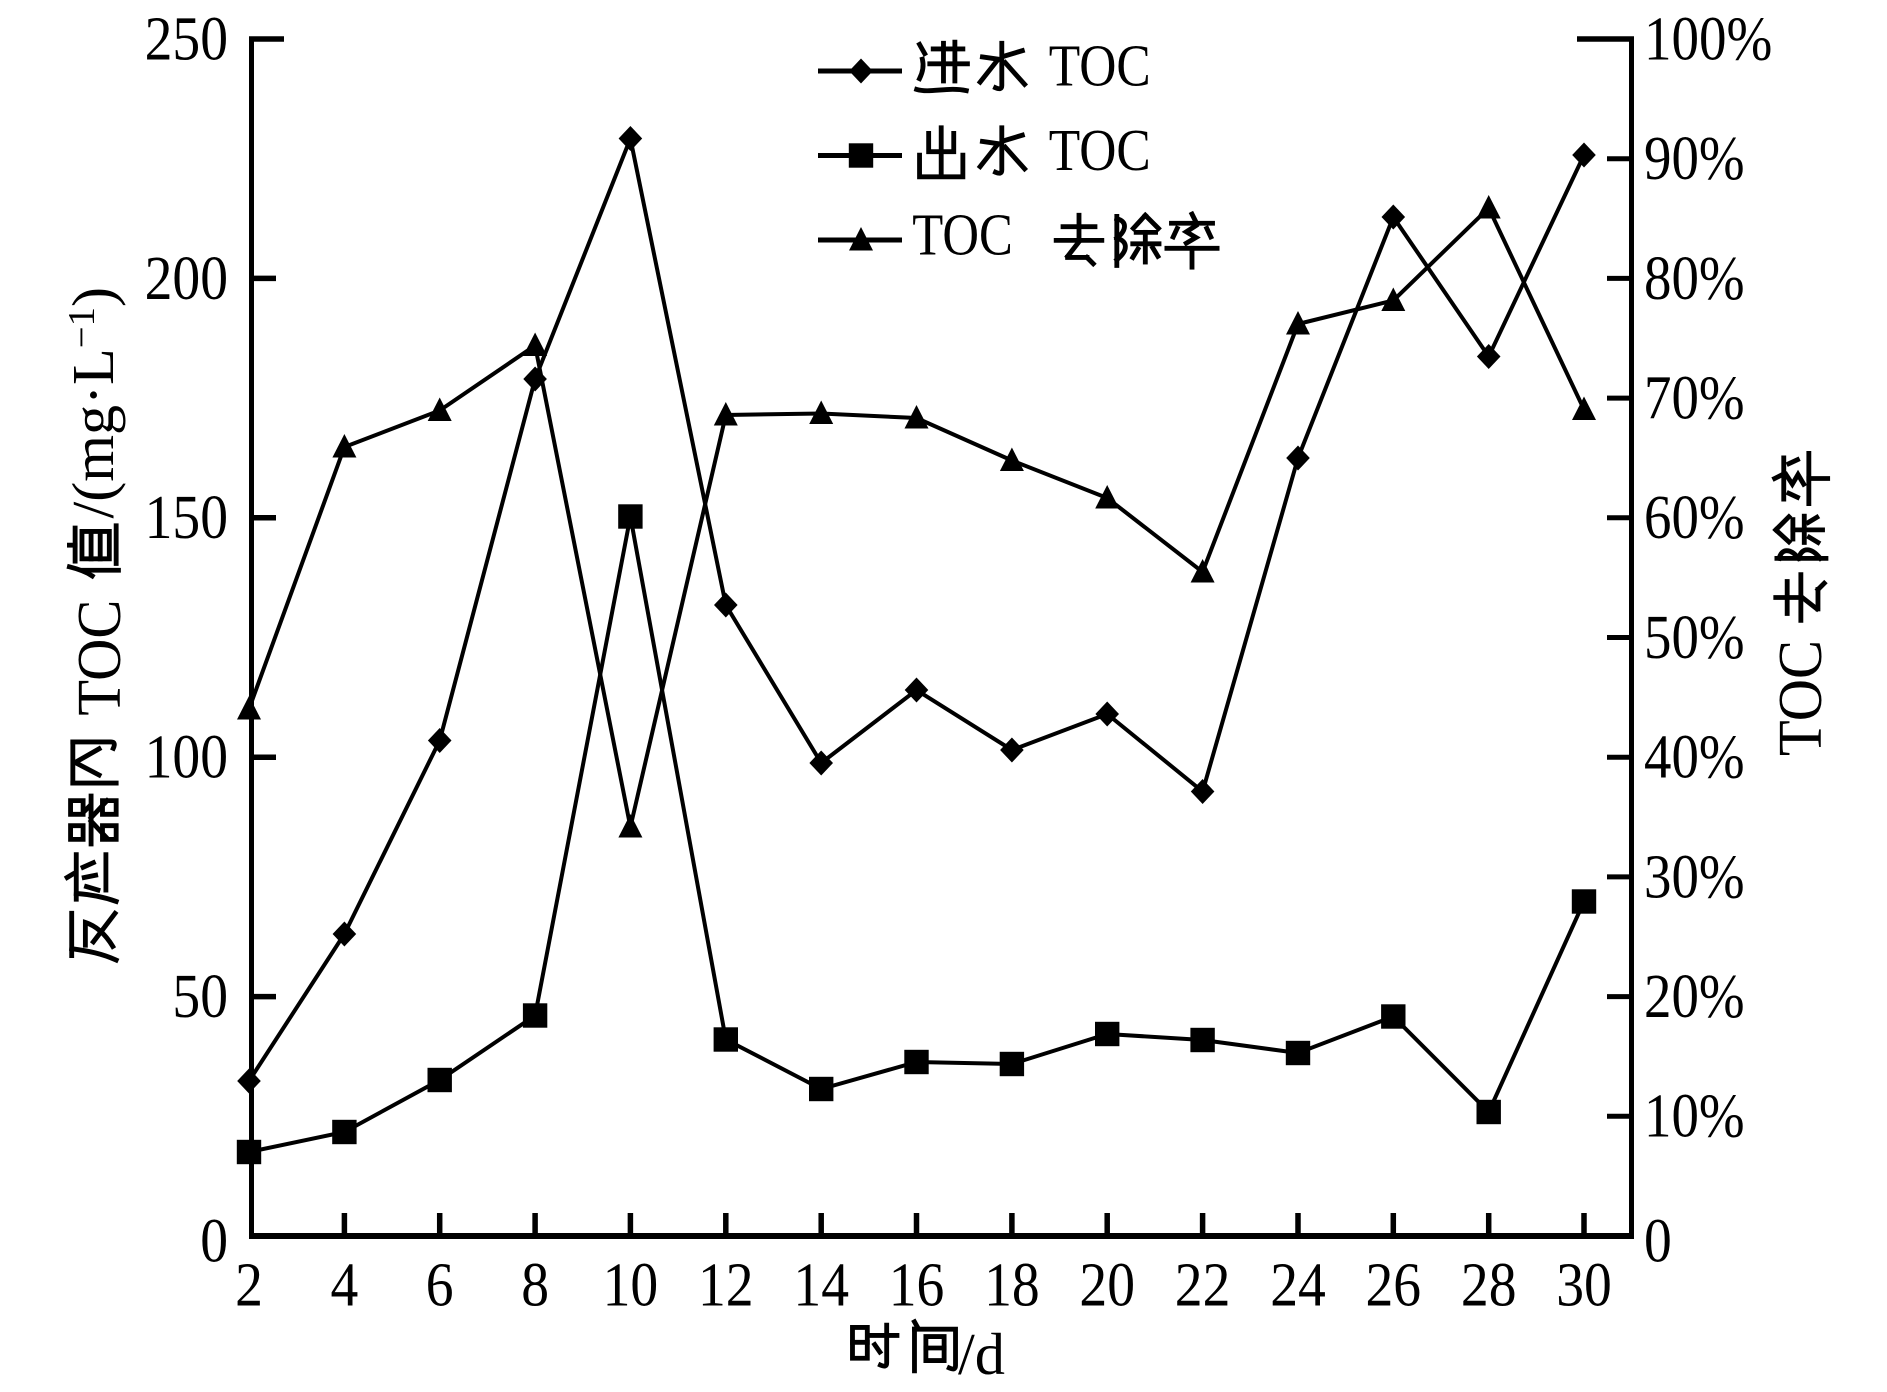 This screenshot has height=1392, width=1887. I want to click on svg-text: 30%, so click(1694, 876).